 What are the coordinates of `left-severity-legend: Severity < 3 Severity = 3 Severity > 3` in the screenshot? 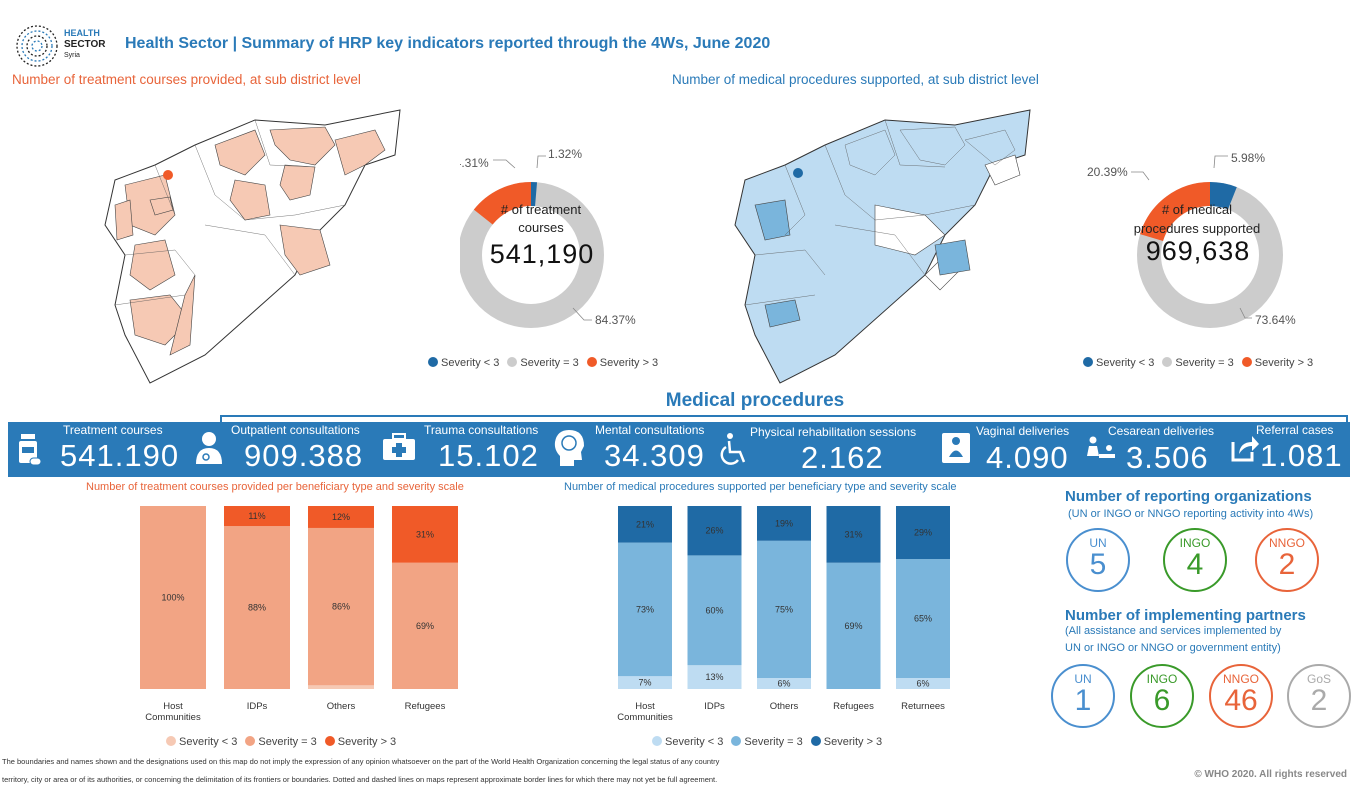 It's located at (543, 363).